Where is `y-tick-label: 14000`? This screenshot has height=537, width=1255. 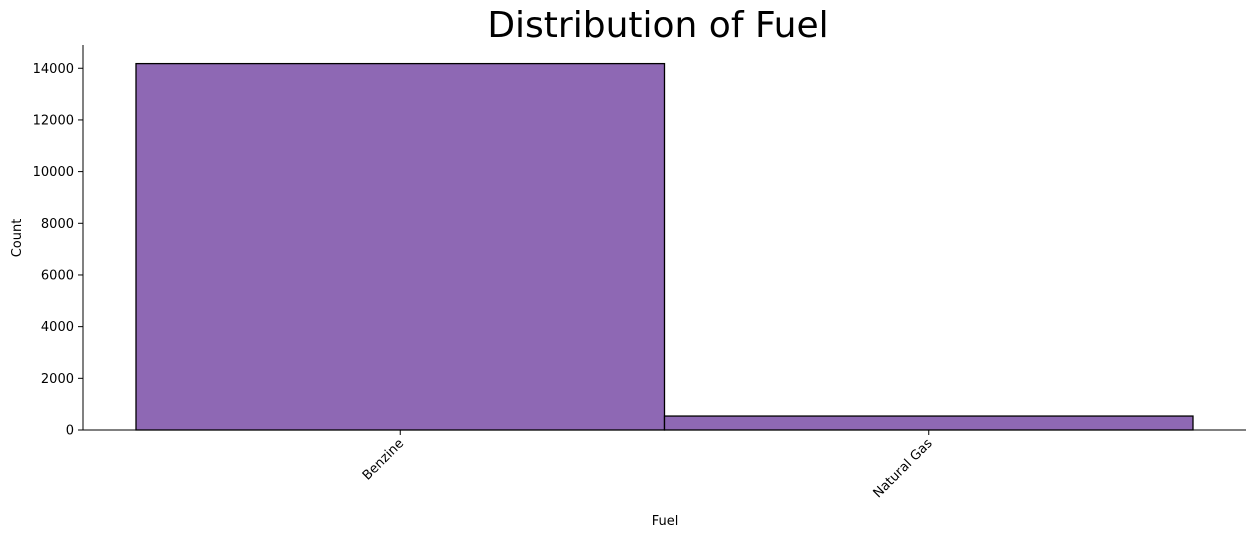 y-tick-label: 14000 is located at coordinates (53, 69).